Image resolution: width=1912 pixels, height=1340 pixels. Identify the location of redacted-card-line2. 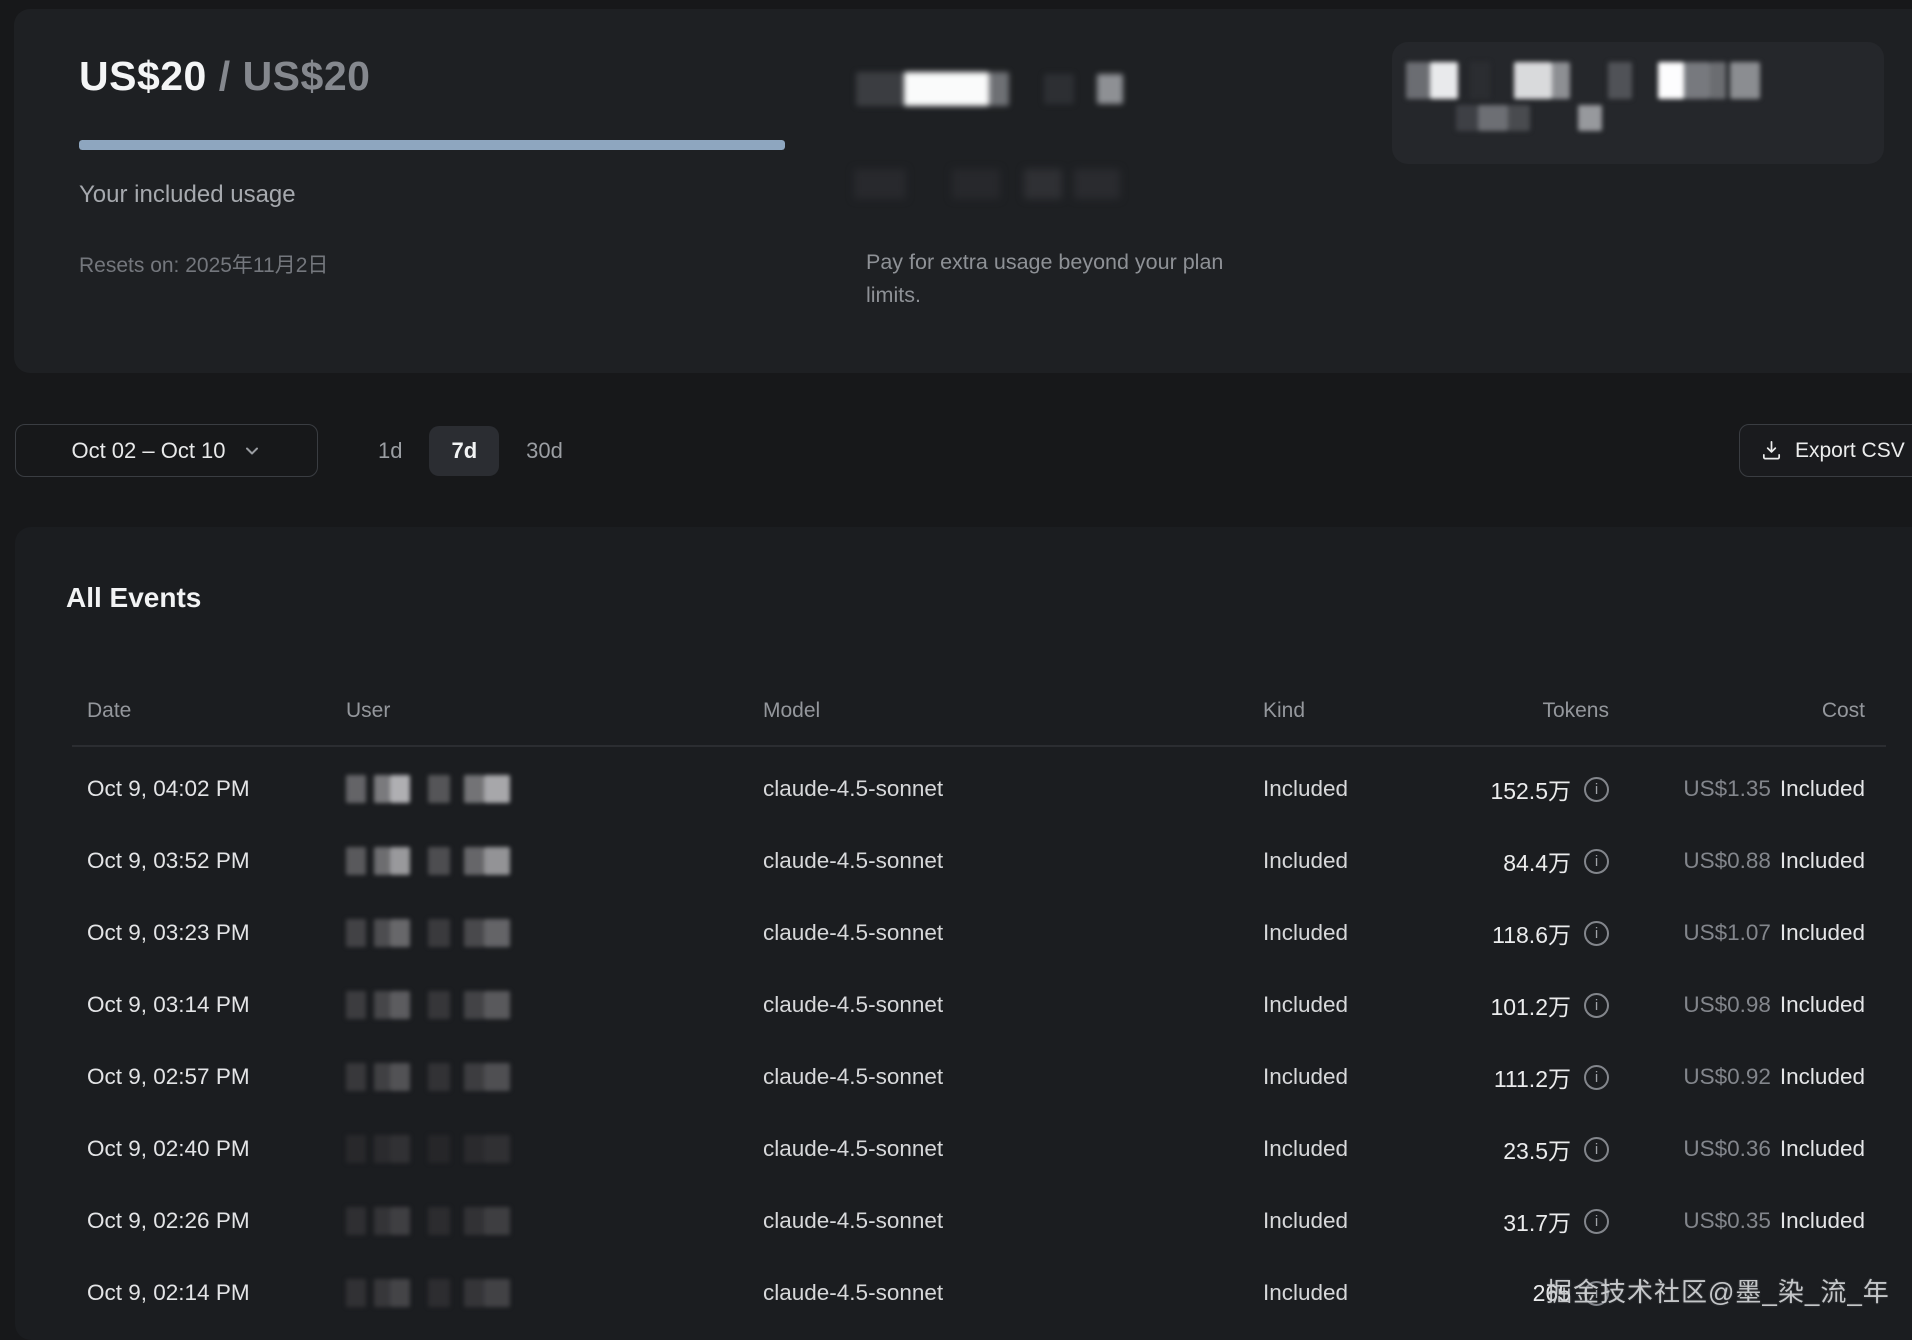
(1529, 118).